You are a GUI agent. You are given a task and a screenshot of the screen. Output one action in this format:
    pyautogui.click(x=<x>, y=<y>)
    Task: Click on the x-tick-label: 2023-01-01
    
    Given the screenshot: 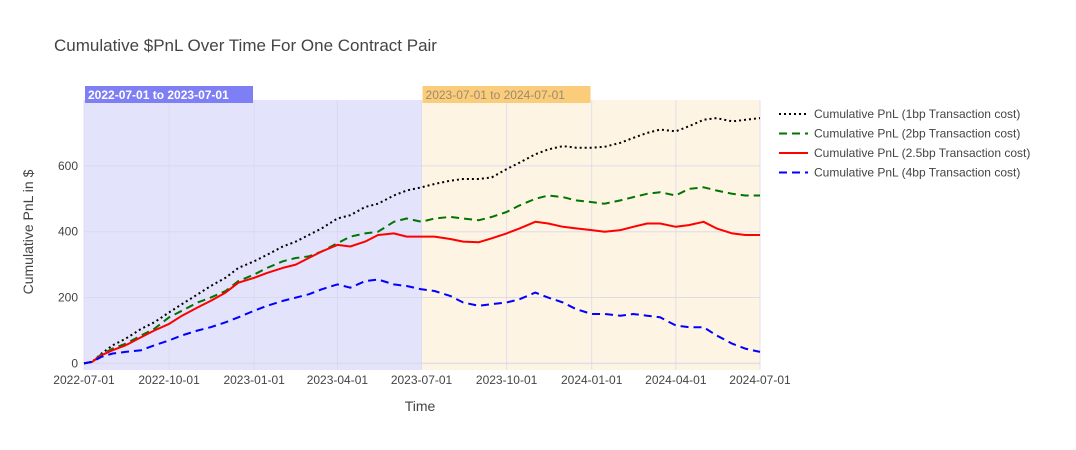 What is the action you would take?
    pyautogui.click(x=254, y=380)
    